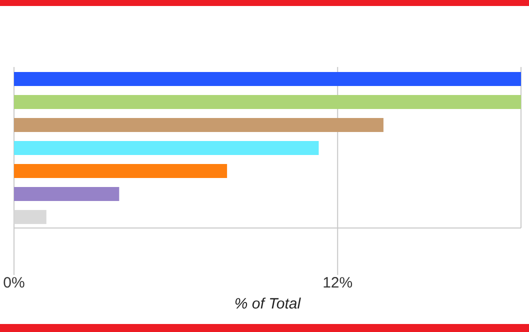 This screenshot has width=529, height=332. What do you see at coordinates (268, 304) in the screenshot?
I see `x-axis-title: % of Total` at bounding box center [268, 304].